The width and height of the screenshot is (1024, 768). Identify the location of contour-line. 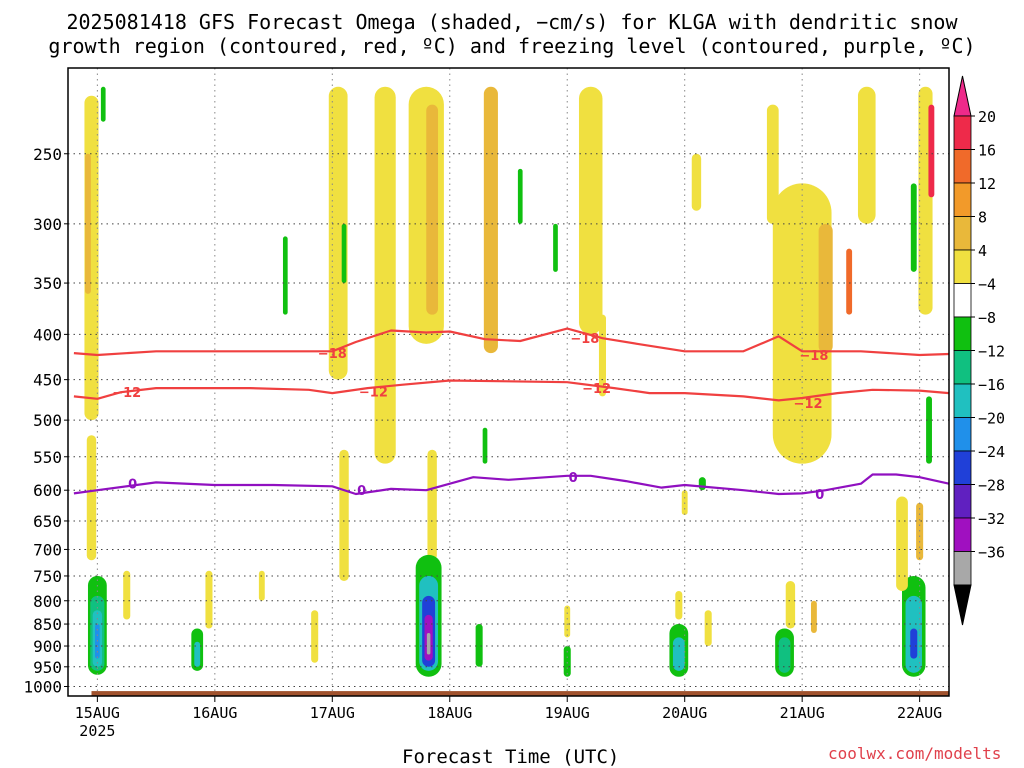
(511, 342).